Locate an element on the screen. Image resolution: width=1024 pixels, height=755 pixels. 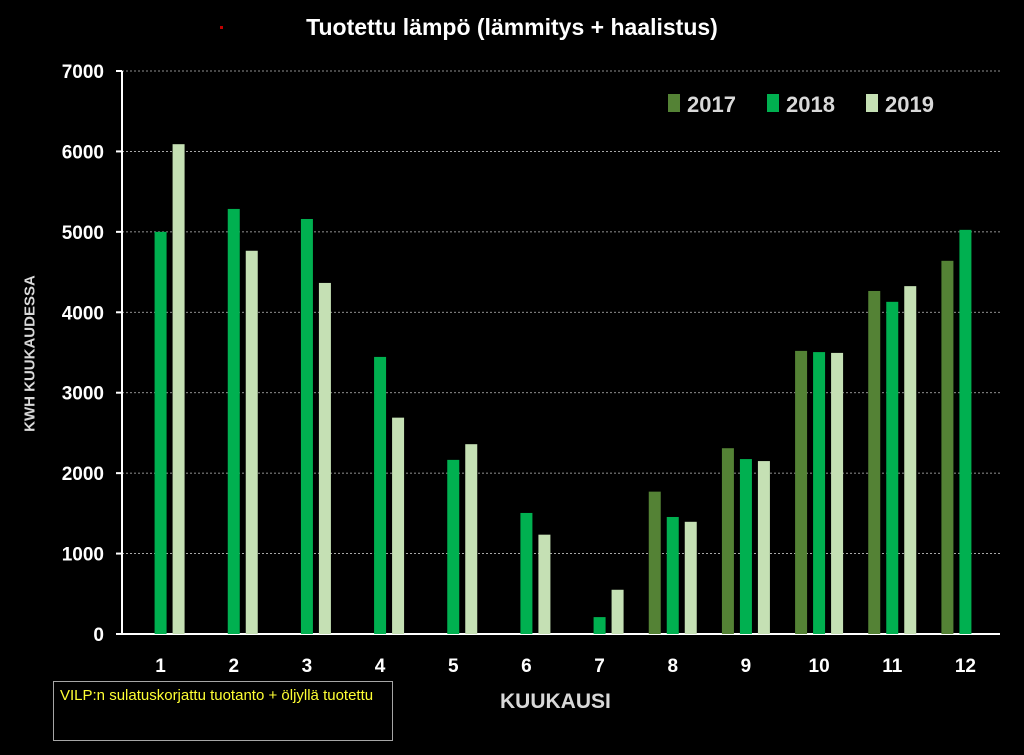
x-axis-label: KUUKAUSI is located at coordinates (555, 701).